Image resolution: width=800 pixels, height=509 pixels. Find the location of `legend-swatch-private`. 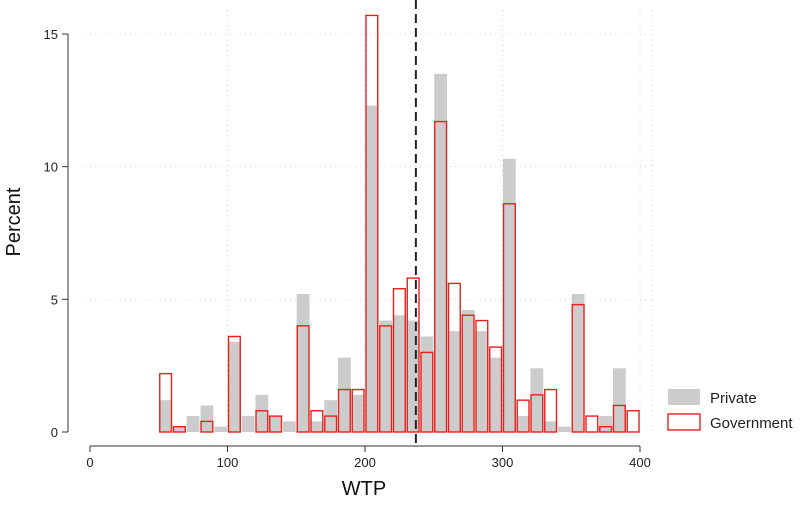

legend-swatch-private is located at coordinates (684, 397).